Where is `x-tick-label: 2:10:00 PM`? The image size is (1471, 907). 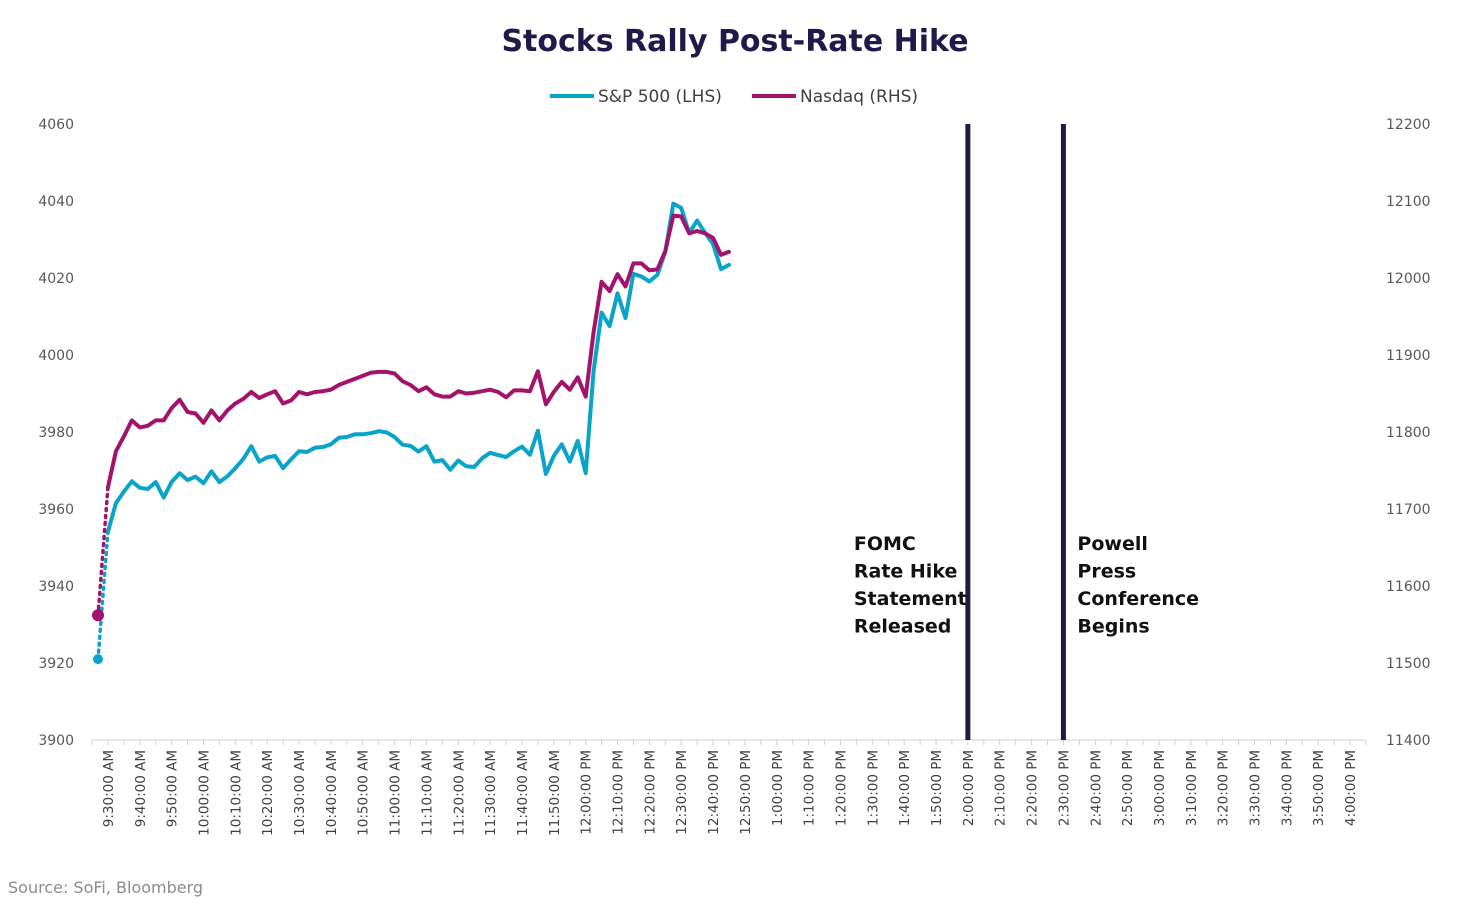 x-tick-label: 2:10:00 PM is located at coordinates (1001, 788).